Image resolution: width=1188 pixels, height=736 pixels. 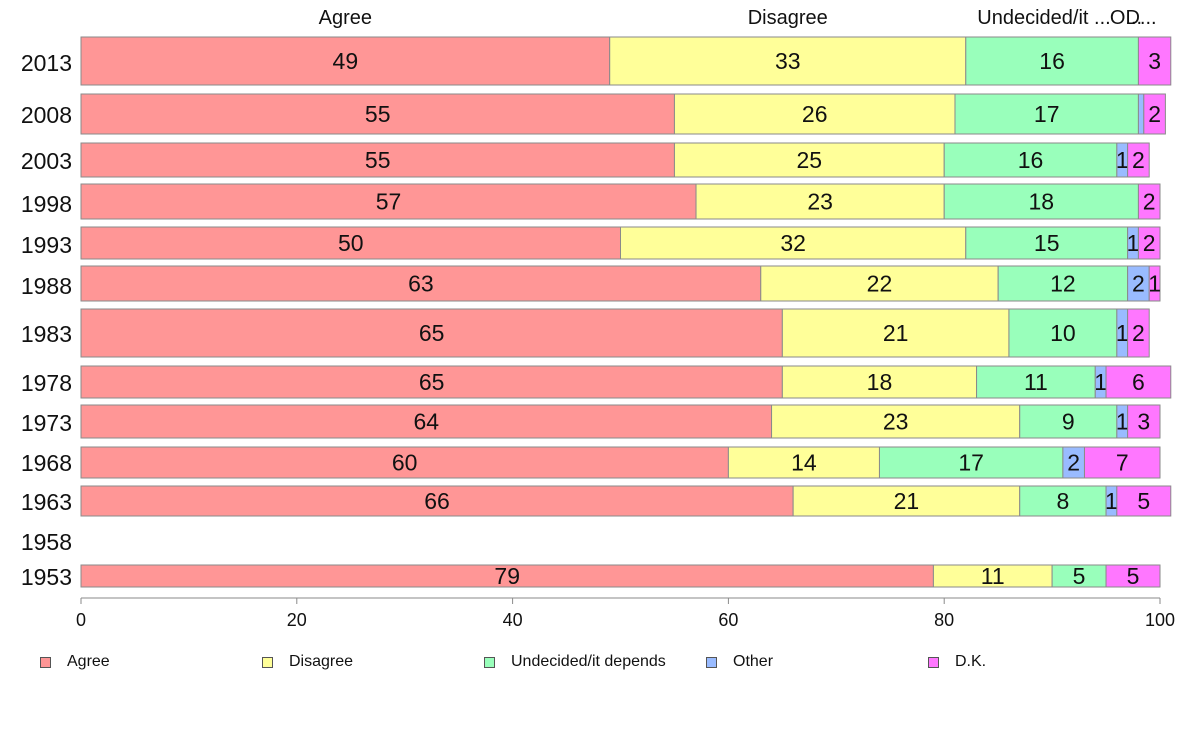 I want to click on bar-1988-undecided-it-depends, so click(x=1063, y=283).